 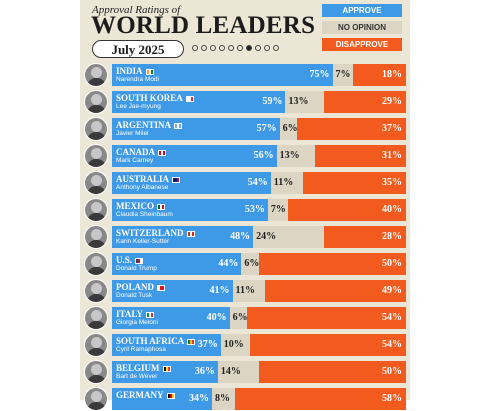 I want to click on leader-name: Lee Jae-myung, so click(x=138, y=106).